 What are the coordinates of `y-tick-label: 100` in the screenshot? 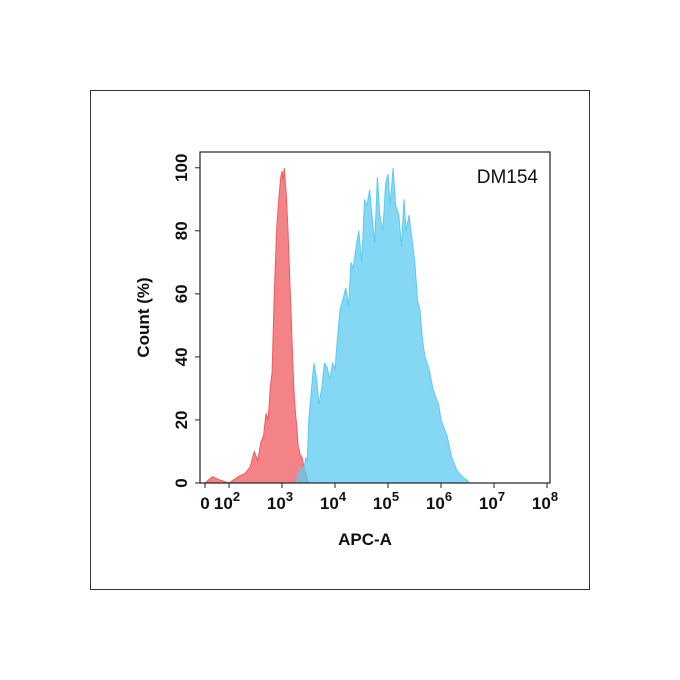 It's located at (181, 168).